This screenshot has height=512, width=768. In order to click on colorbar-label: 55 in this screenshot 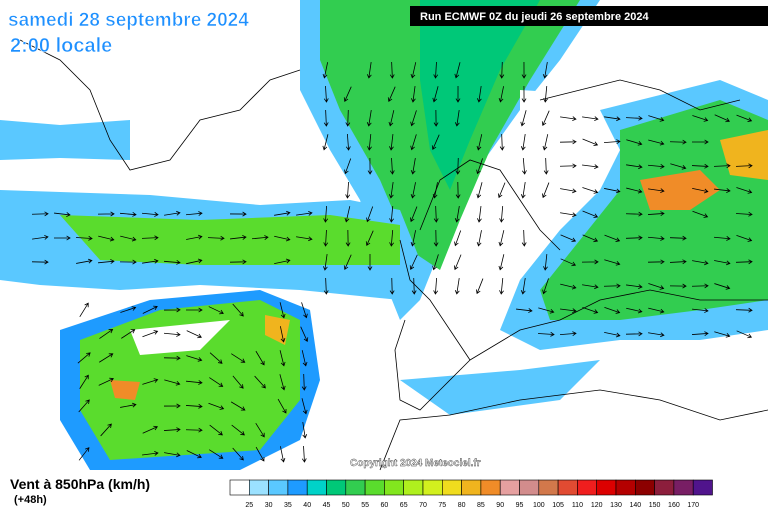, I will do `click(365, 505)`.